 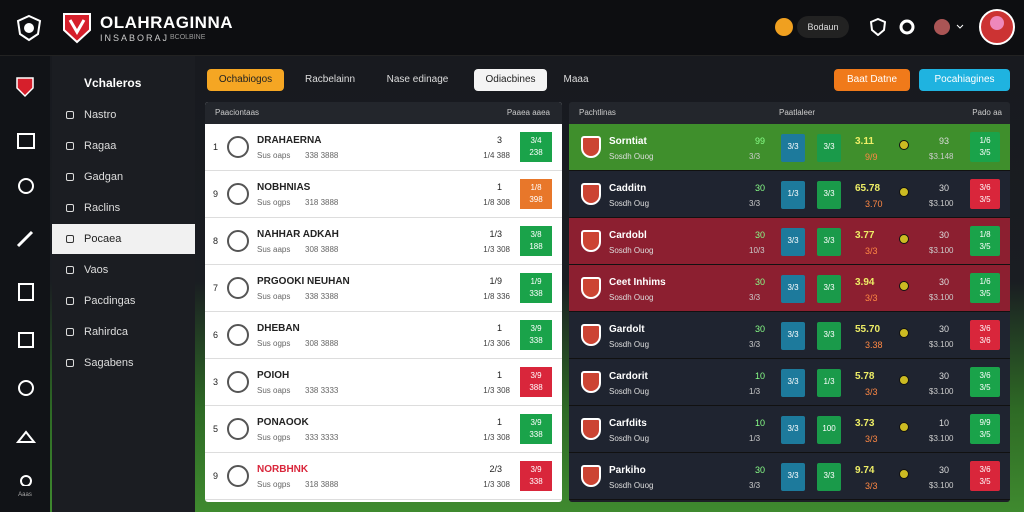 I want to click on action-button: Pocahiagines, so click(x=964, y=80).